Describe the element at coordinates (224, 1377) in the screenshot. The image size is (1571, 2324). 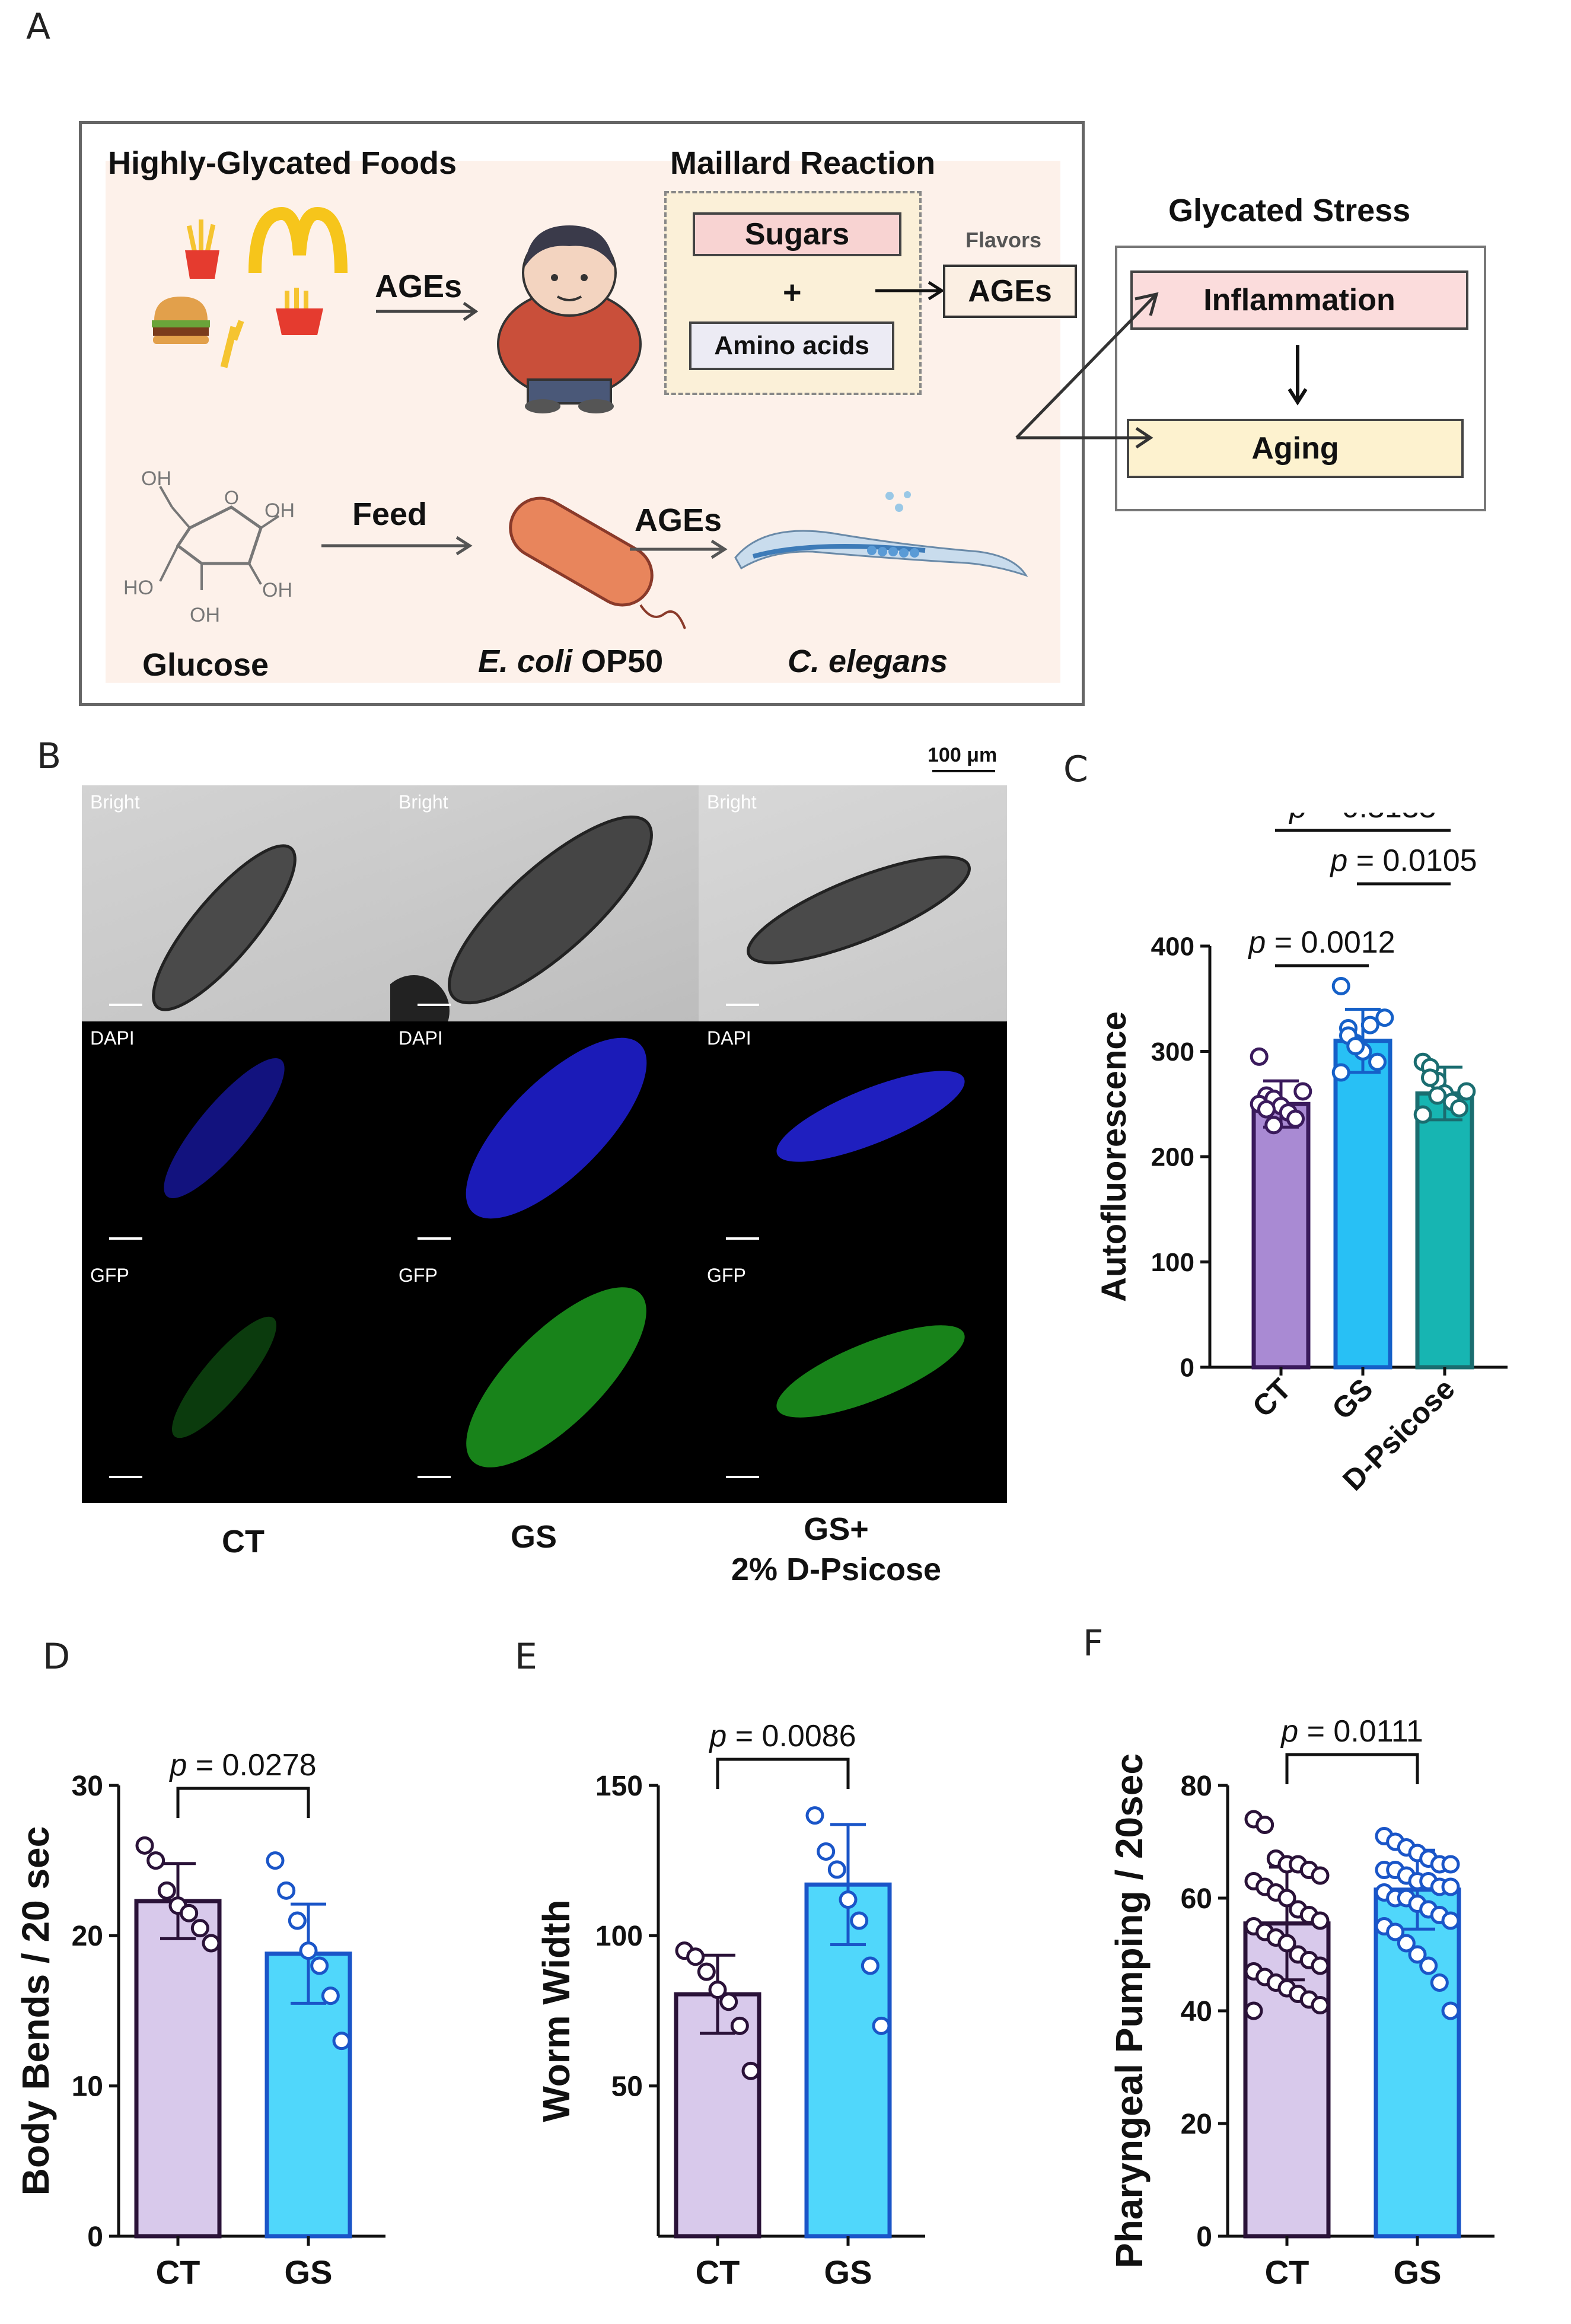
I see `gfp-signal` at that location.